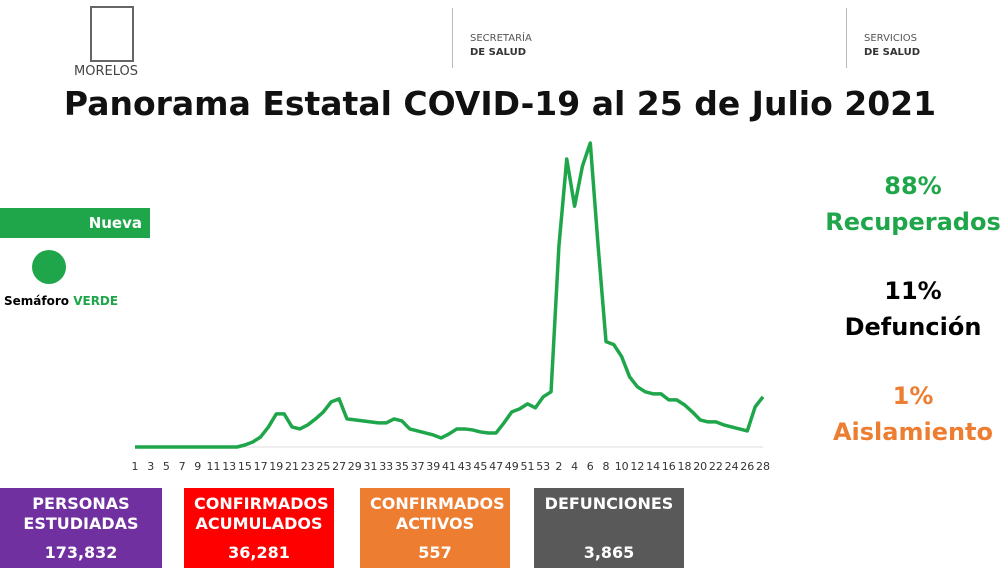 The height and width of the screenshot is (574, 1000). I want to click on x-tick-label: 37, so click(418, 466).